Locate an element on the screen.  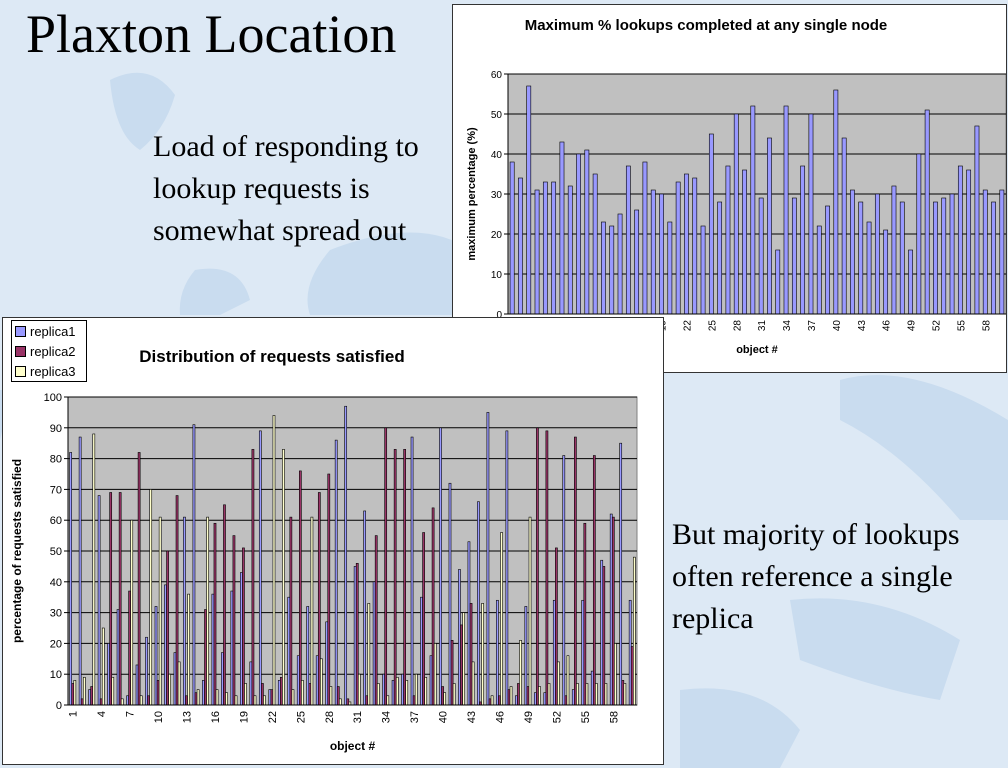
y-axis-label: maximum percentage (%) is located at coordinates (472, 194).